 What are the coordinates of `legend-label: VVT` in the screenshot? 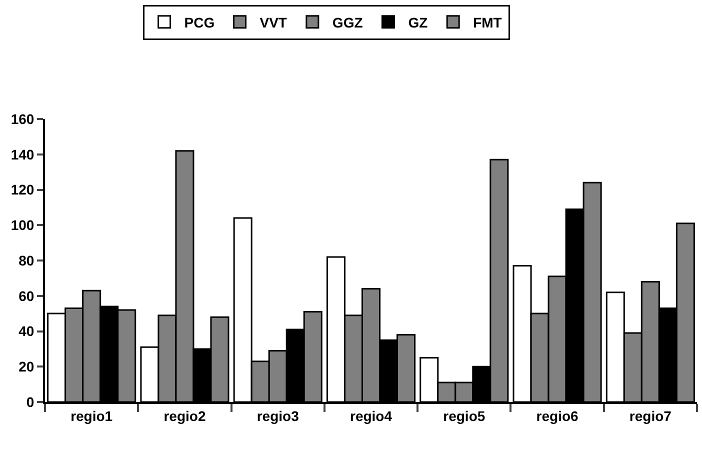 It's located at (274, 22).